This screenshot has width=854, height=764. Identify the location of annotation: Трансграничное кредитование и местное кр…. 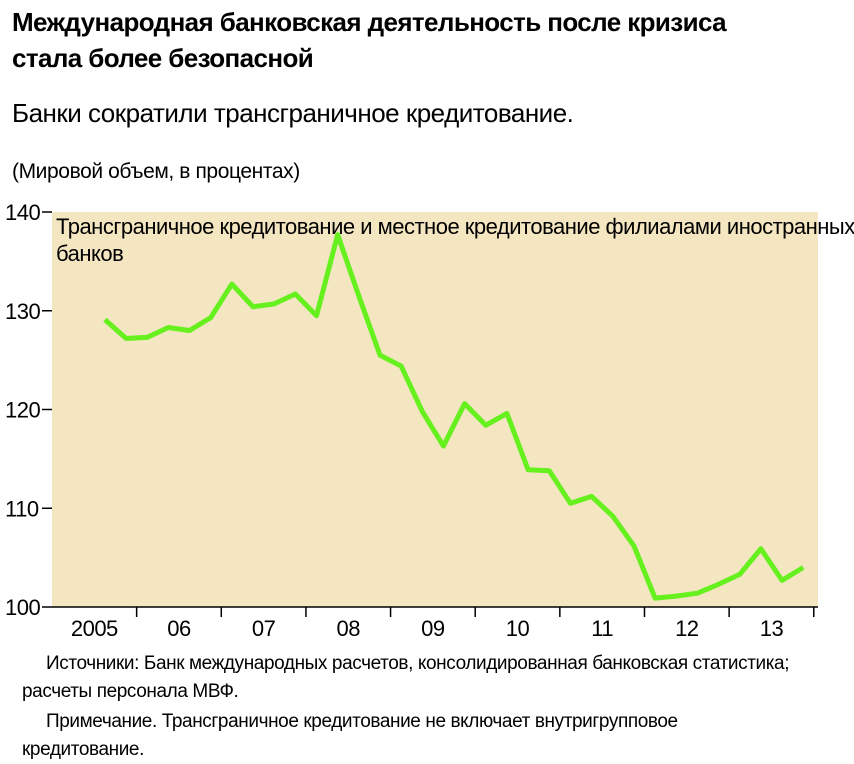
(455, 240).